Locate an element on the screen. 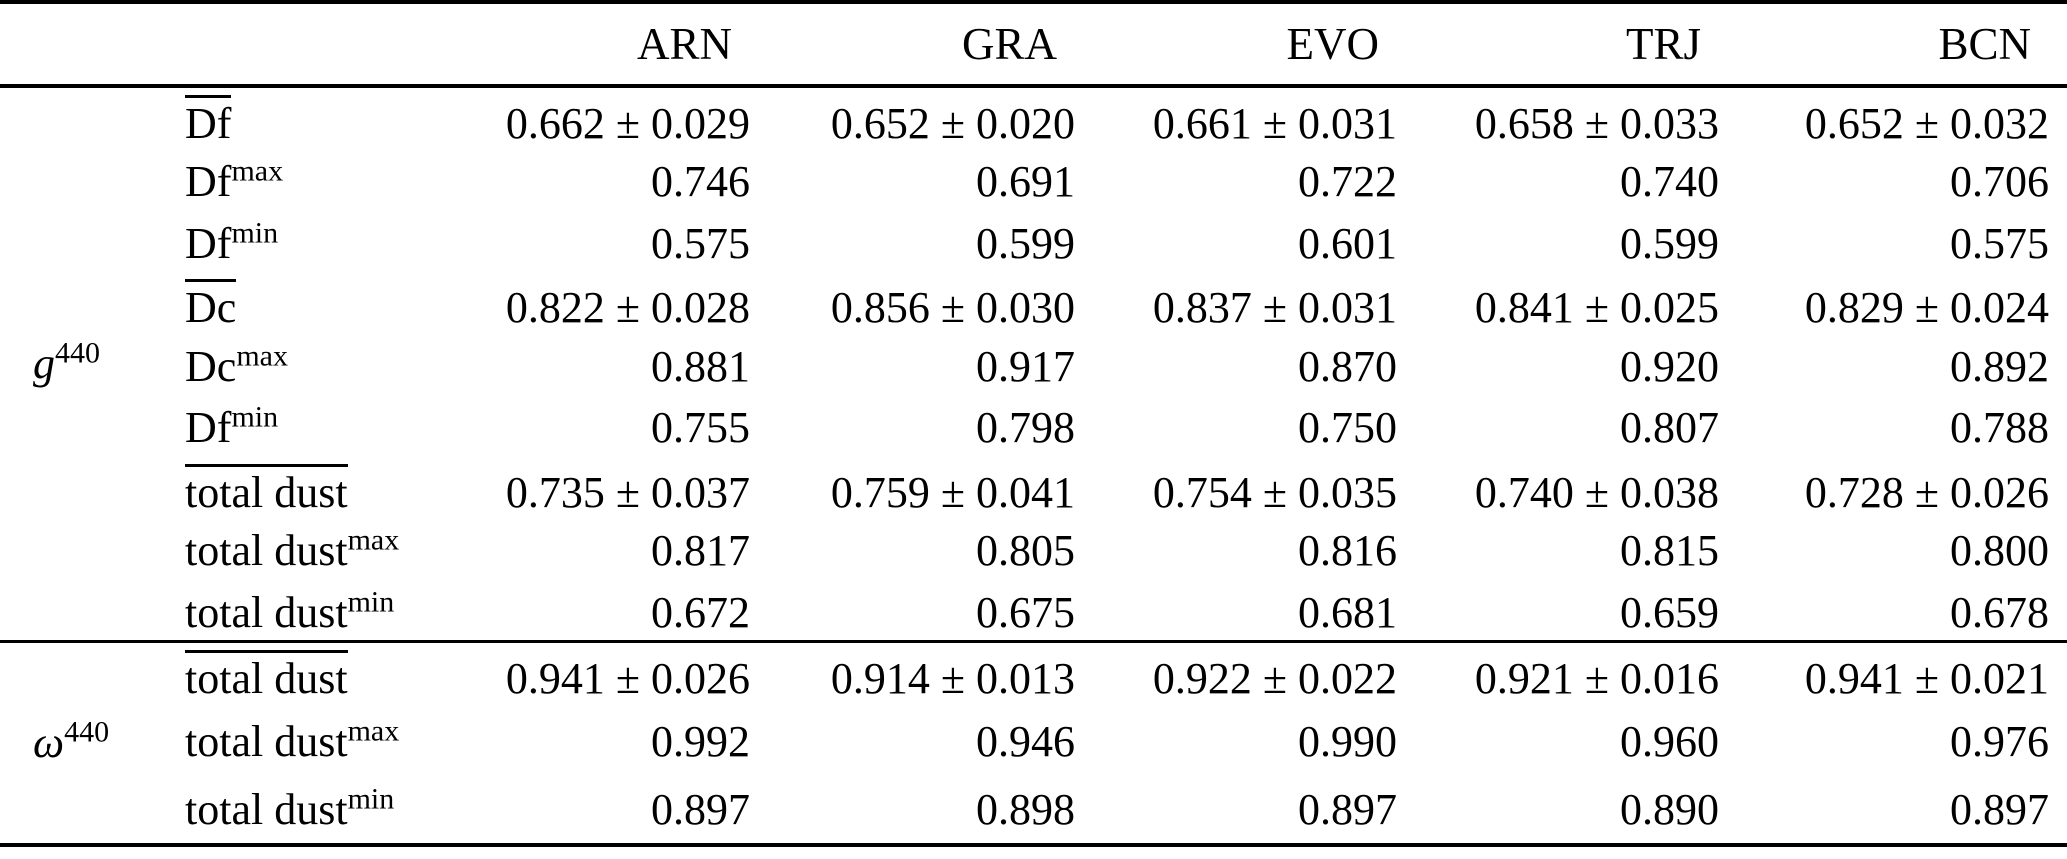 The width and height of the screenshot is (2067, 859). value-cell: 0.754 ± 0.035 is located at coordinates (1274, 492).